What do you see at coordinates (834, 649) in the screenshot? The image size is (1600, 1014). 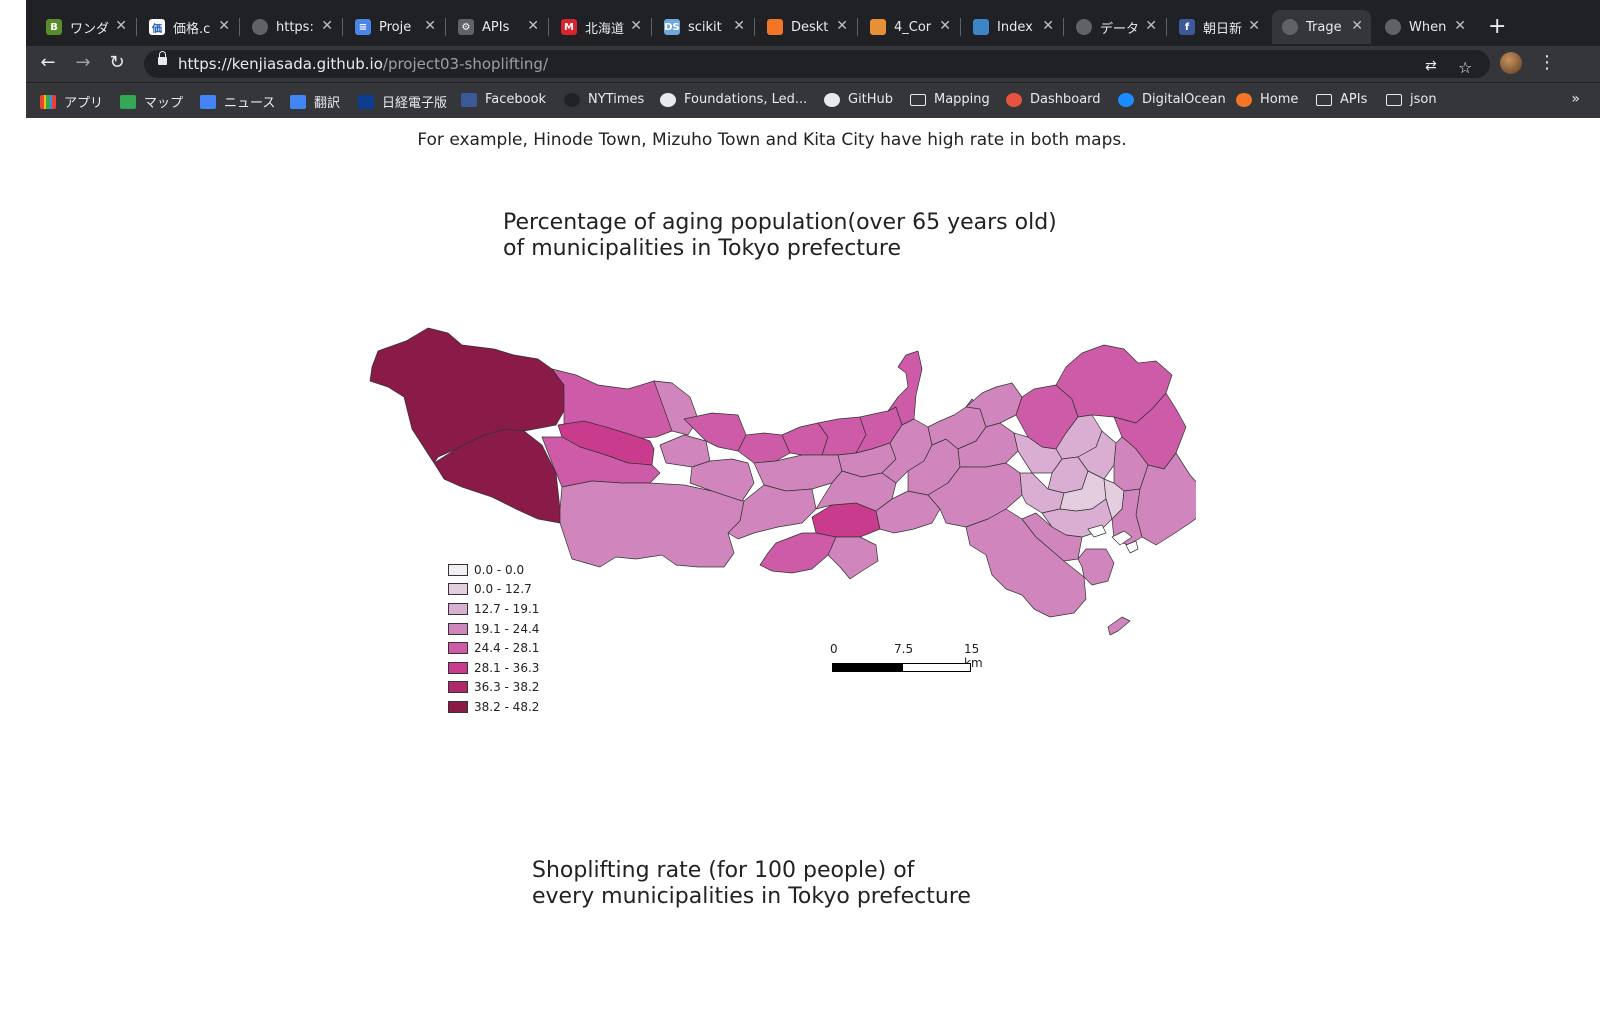 I see `scale-label-0: 0` at bounding box center [834, 649].